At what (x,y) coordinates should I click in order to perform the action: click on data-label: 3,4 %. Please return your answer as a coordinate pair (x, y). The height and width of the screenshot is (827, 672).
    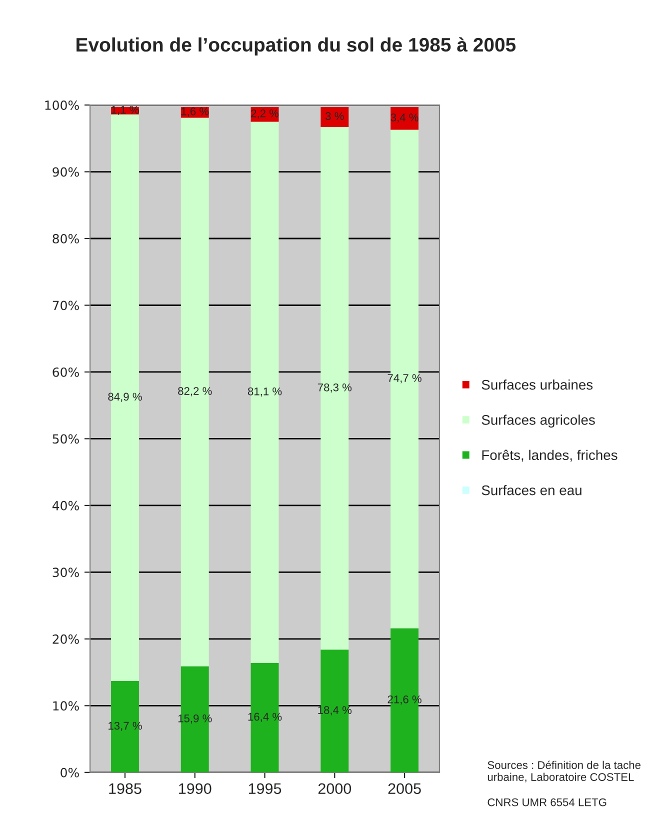
    Looking at the image, I should click on (404, 118).